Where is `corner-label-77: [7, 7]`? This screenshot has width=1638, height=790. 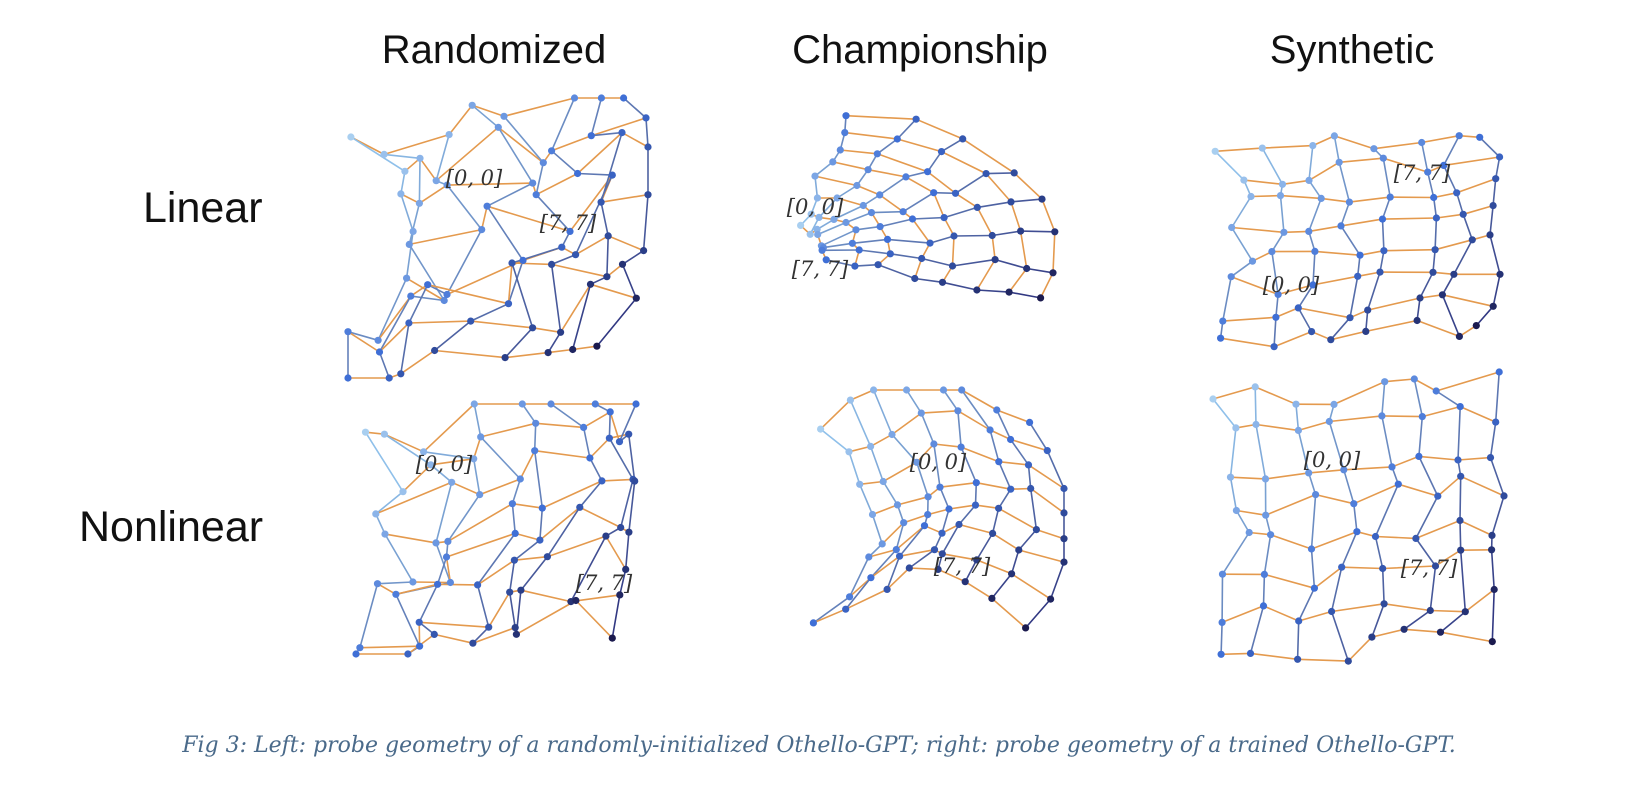 corner-label-77: [7, 7] is located at coordinates (962, 566).